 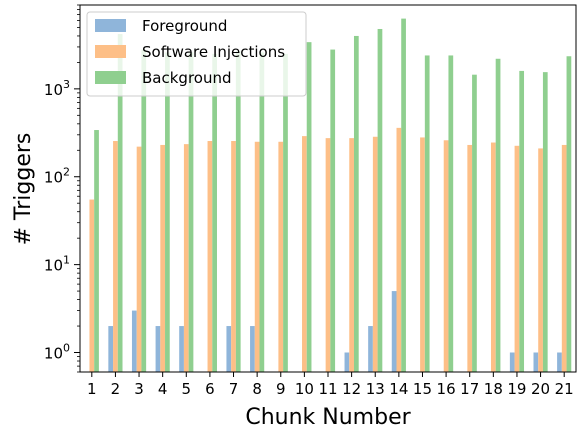 What do you see at coordinates (66, 348) in the screenshot?
I see `y-tick-exponent: 0` at bounding box center [66, 348].